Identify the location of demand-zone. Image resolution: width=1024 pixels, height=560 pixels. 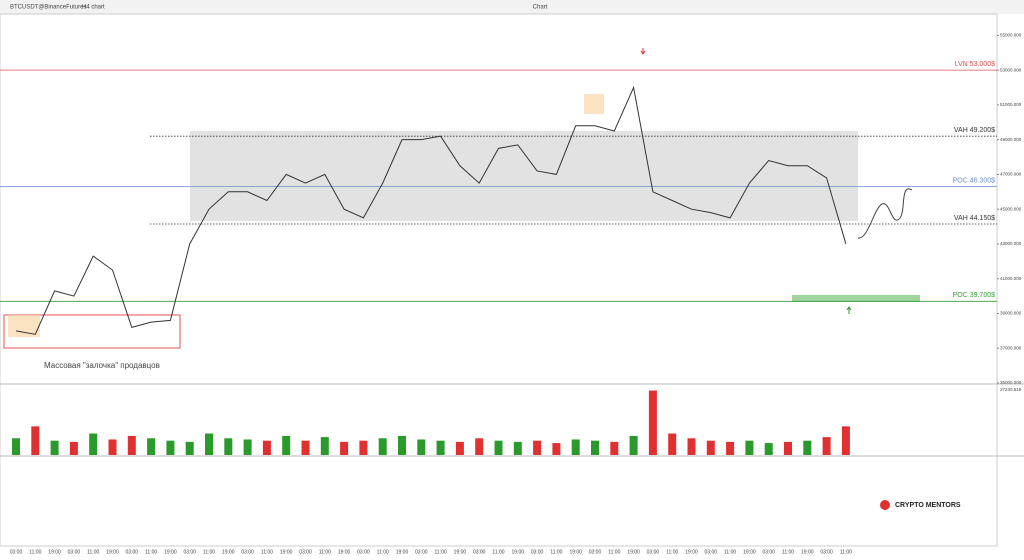
(856, 298).